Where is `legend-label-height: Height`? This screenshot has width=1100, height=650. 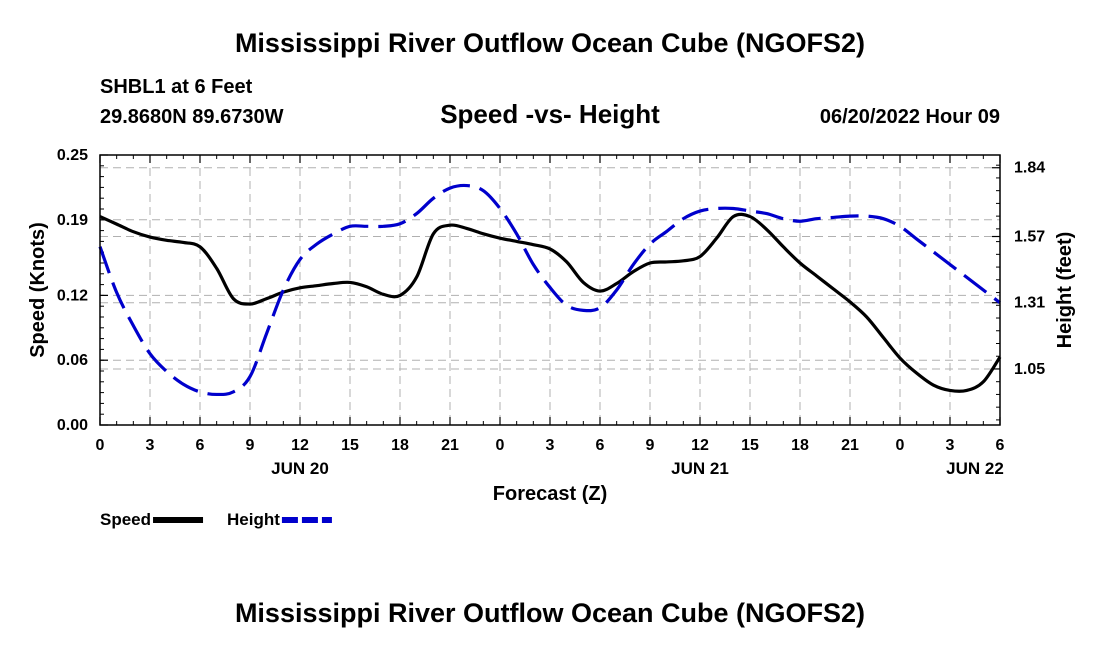
legend-label-height: Height is located at coordinates (253, 519).